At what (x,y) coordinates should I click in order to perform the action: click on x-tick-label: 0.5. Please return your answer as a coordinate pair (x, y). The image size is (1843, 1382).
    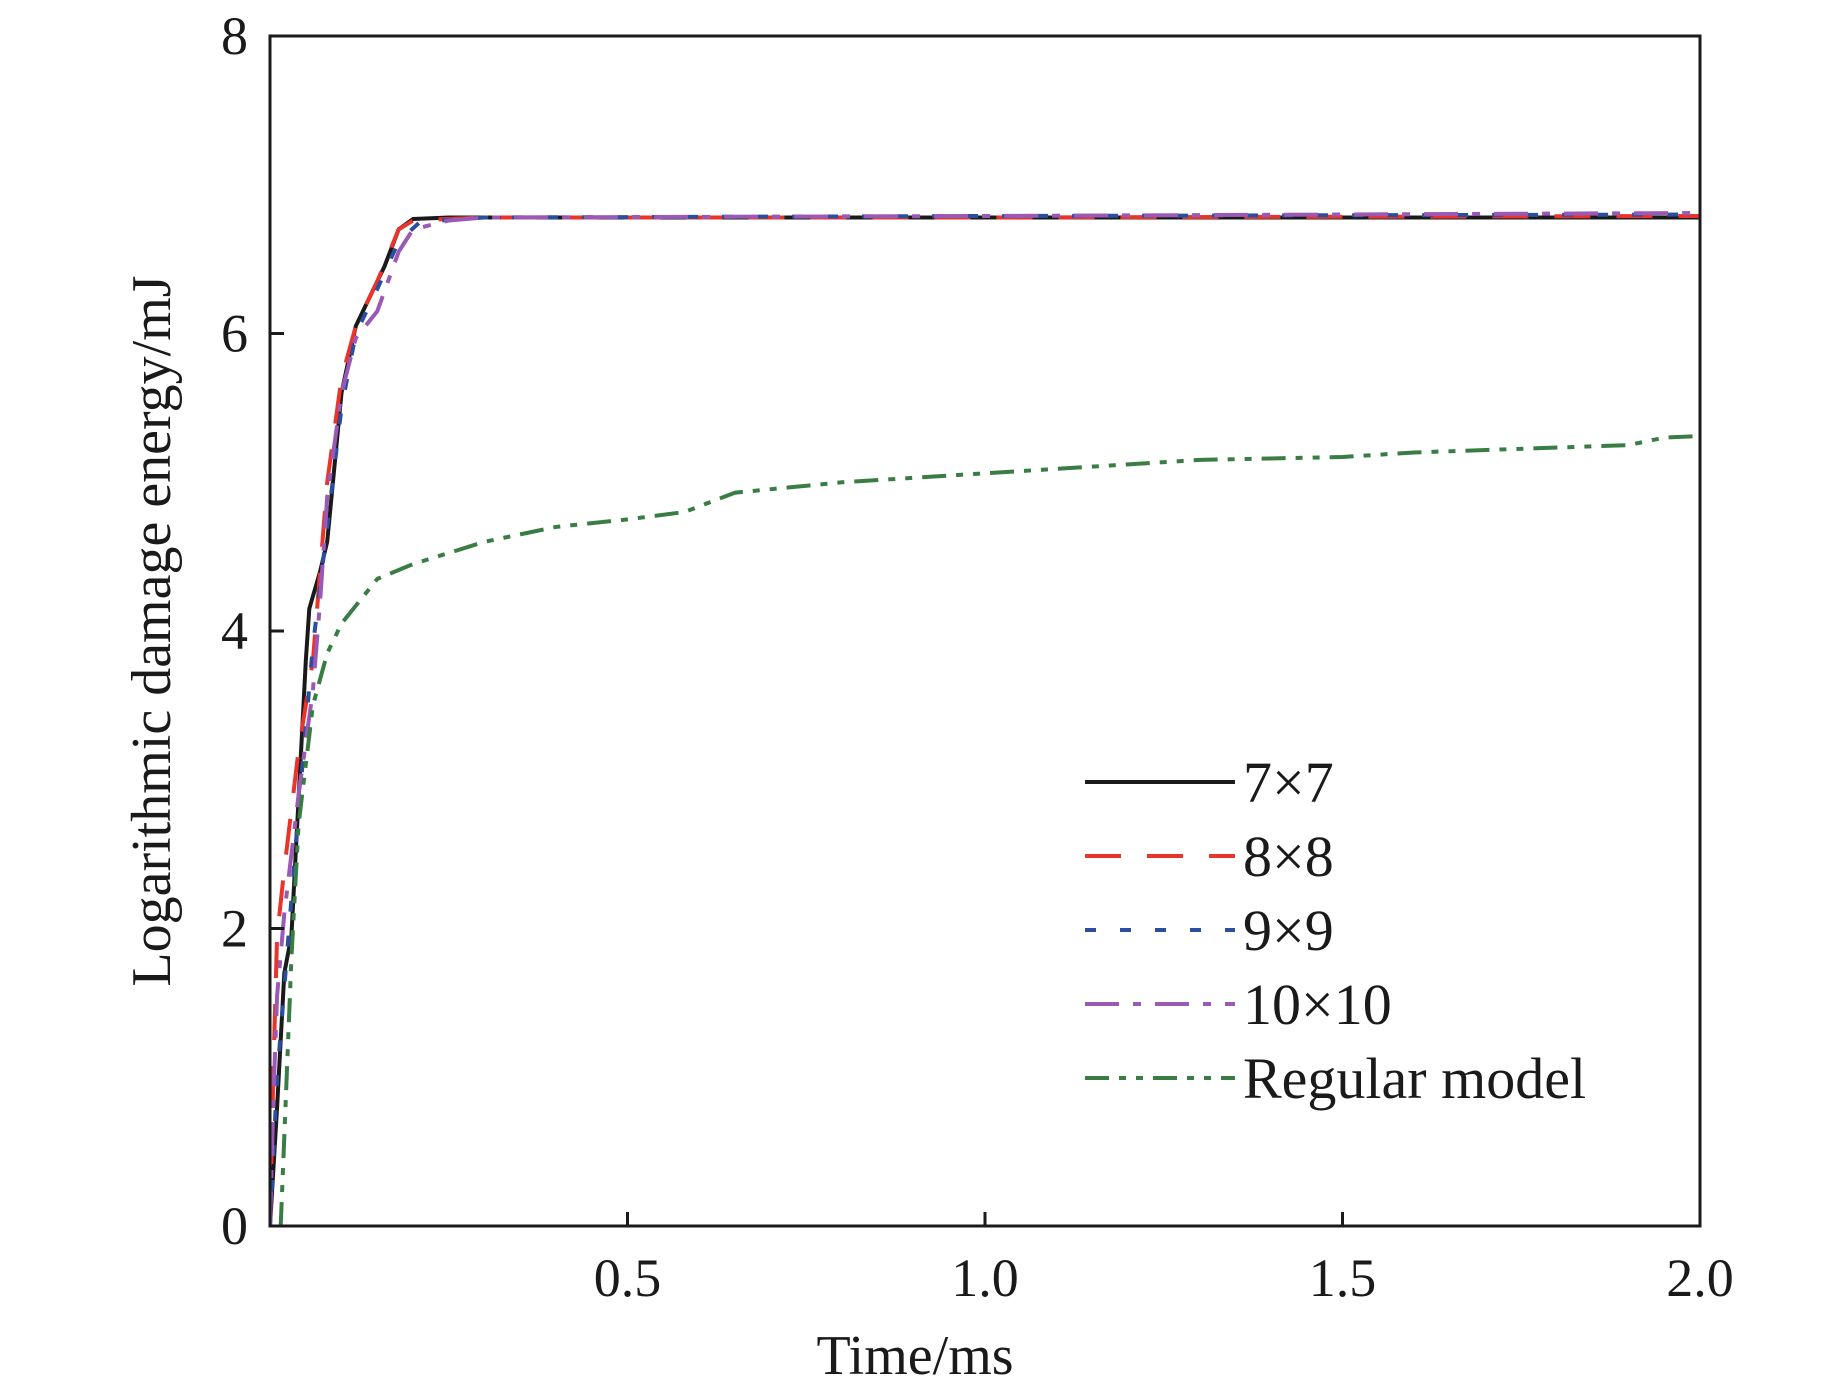
    Looking at the image, I should click on (628, 1278).